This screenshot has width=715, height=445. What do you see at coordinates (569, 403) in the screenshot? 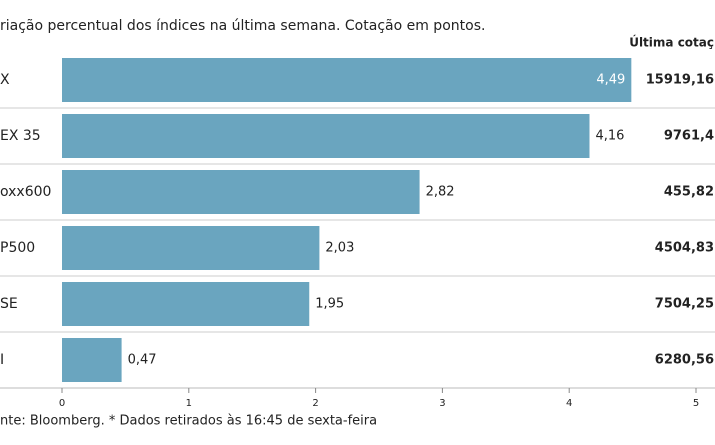
I see `x-tick-label: 4` at bounding box center [569, 403].